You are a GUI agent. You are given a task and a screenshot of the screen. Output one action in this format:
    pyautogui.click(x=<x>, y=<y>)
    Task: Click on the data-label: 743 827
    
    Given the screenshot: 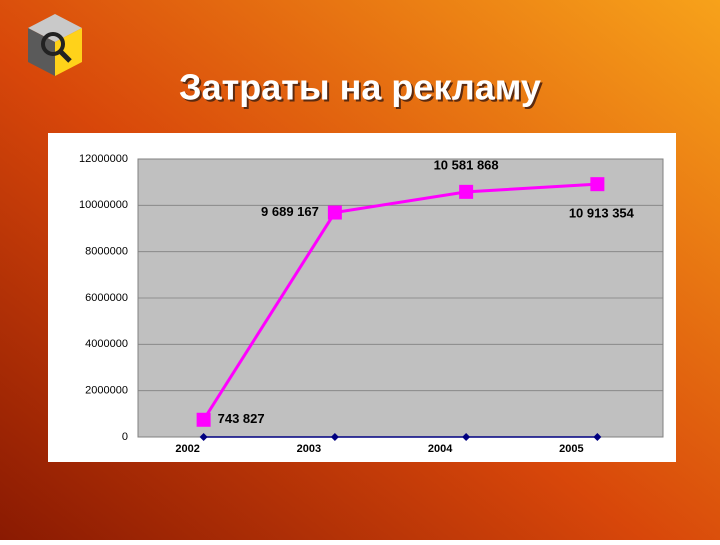 What is the action you would take?
    pyautogui.click(x=241, y=418)
    